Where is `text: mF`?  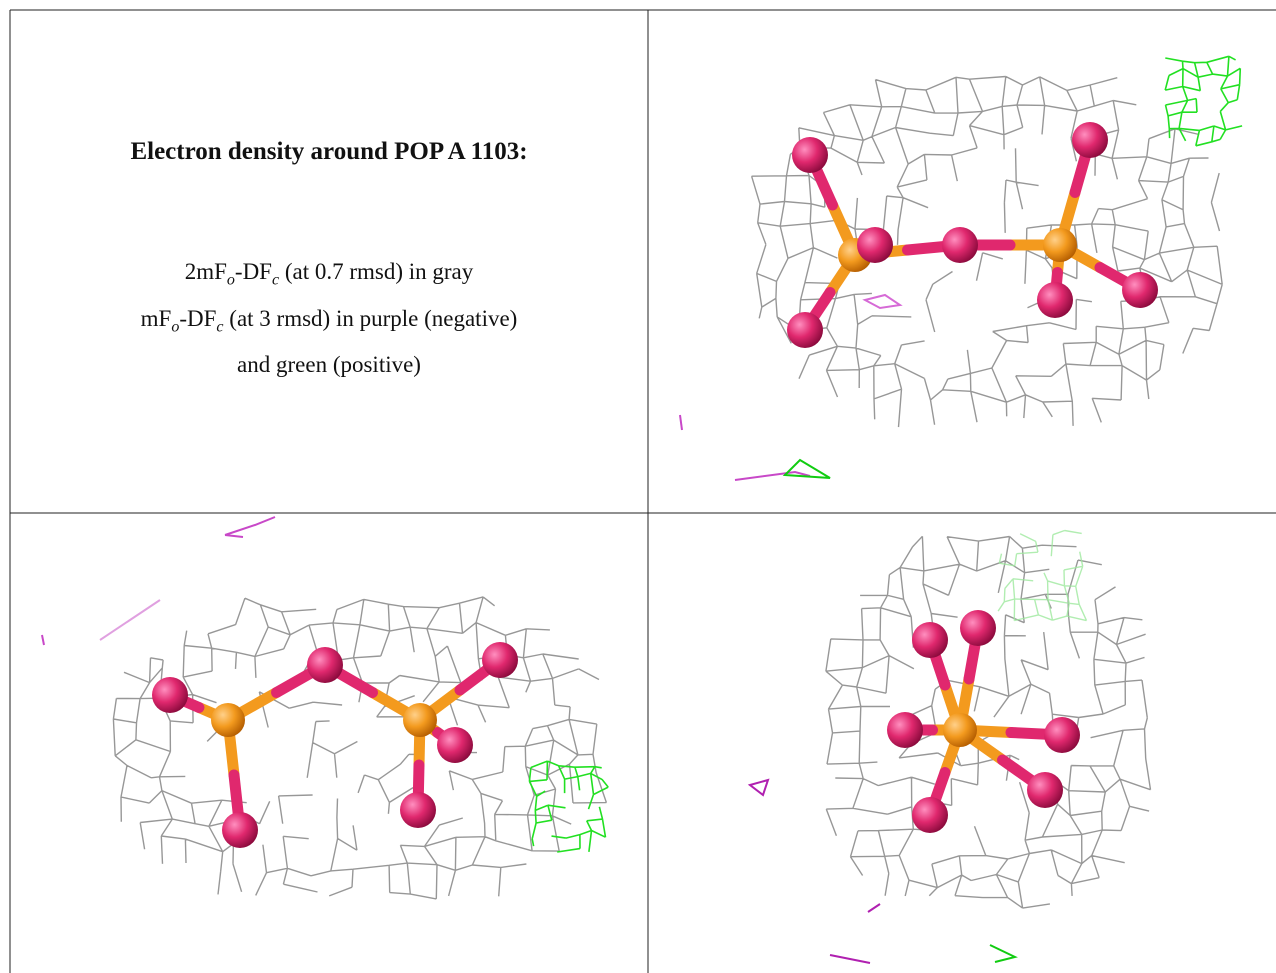
text: mF is located at coordinates (156, 318).